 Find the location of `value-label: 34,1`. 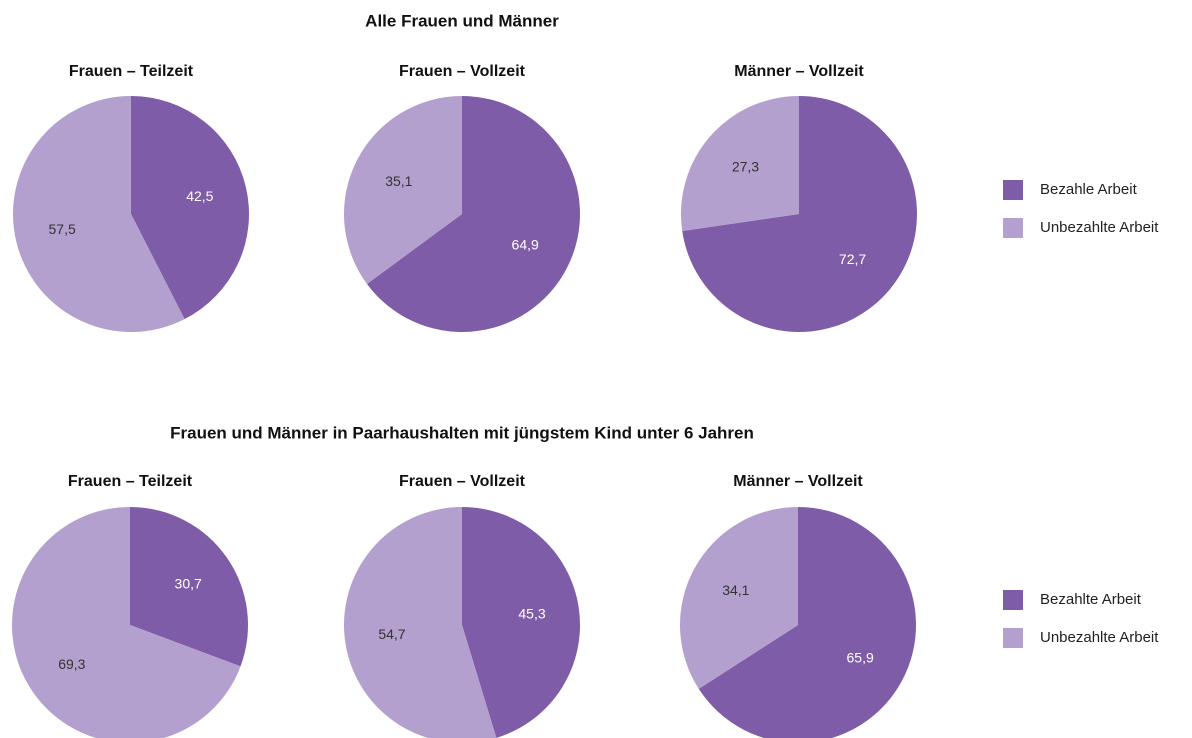

value-label: 34,1 is located at coordinates (735, 590).